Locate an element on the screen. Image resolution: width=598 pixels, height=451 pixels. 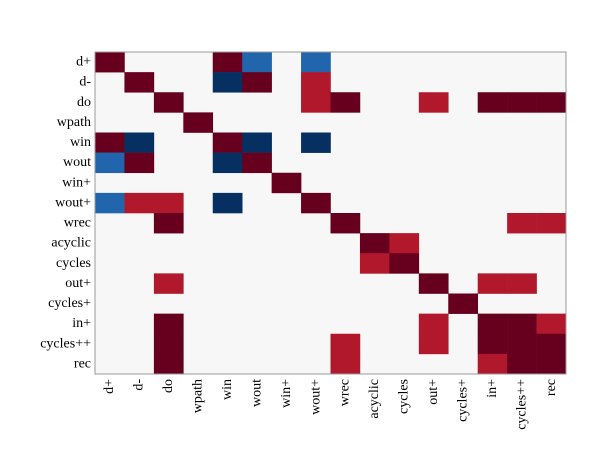
heatmap-cell-acyclic-cycles is located at coordinates (404, 243).